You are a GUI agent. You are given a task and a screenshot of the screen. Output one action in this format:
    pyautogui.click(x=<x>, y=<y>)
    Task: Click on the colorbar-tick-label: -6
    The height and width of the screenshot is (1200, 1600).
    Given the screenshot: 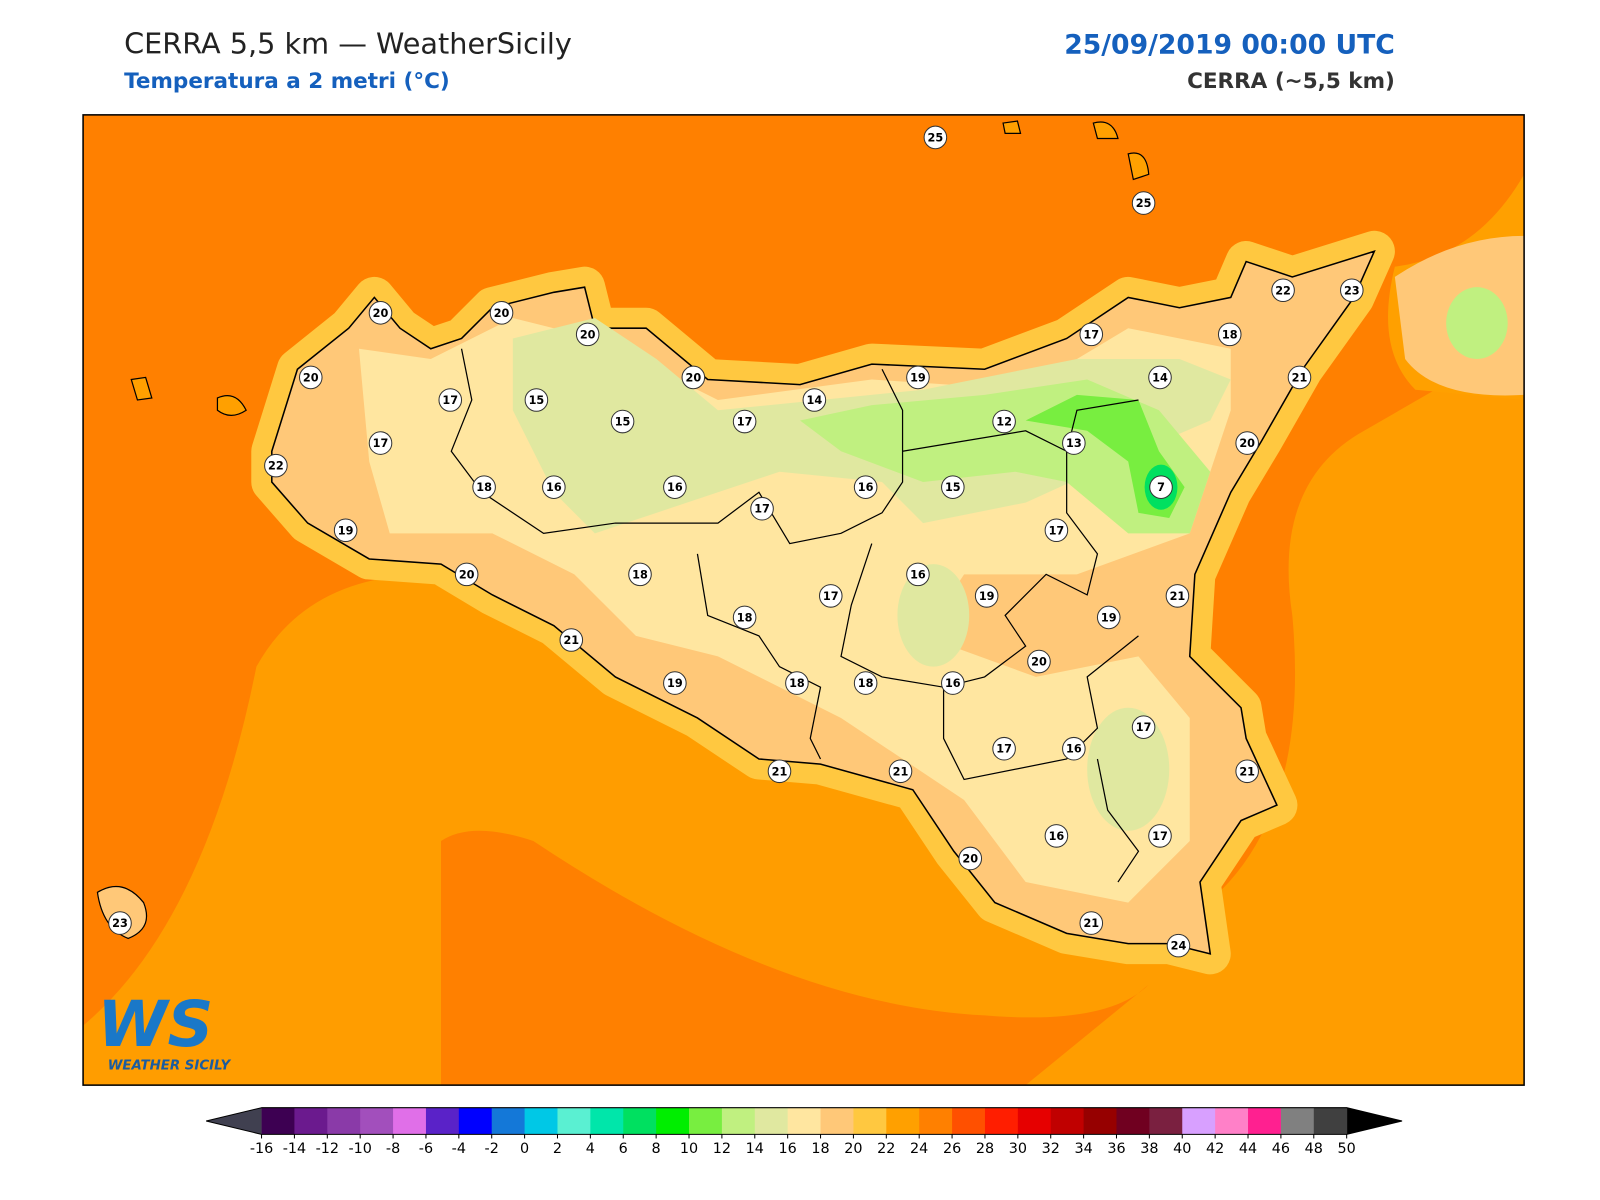 What is the action you would take?
    pyautogui.click(x=426, y=1149)
    